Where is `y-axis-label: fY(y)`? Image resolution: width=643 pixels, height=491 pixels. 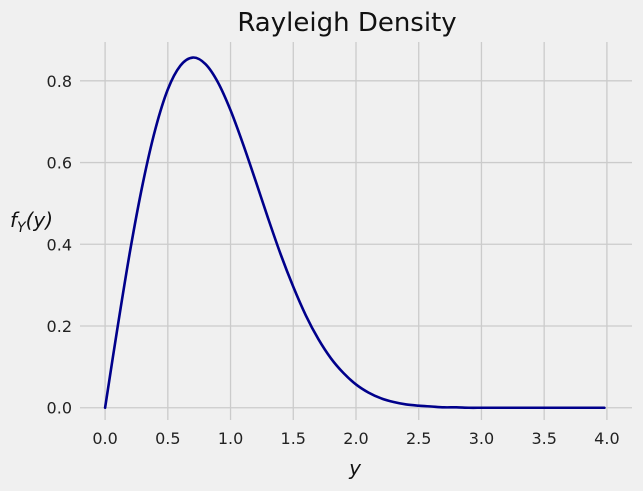 y-axis-label: fY(y) is located at coordinates (31, 222).